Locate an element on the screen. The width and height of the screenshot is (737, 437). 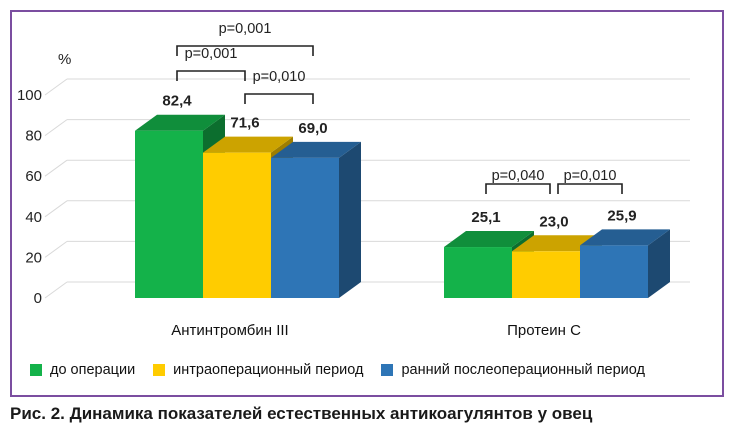
legend-item-preop: до операции is located at coordinates (82, 370).